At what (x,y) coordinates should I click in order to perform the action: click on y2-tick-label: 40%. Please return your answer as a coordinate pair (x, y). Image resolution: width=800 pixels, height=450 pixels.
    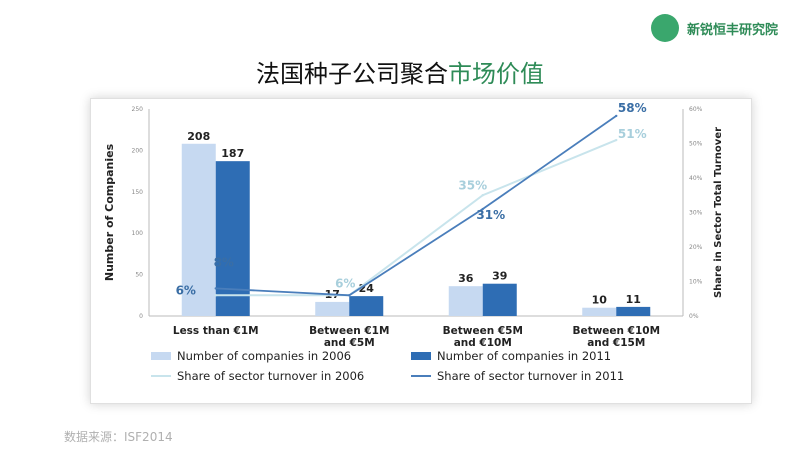
    Looking at the image, I should click on (696, 178).